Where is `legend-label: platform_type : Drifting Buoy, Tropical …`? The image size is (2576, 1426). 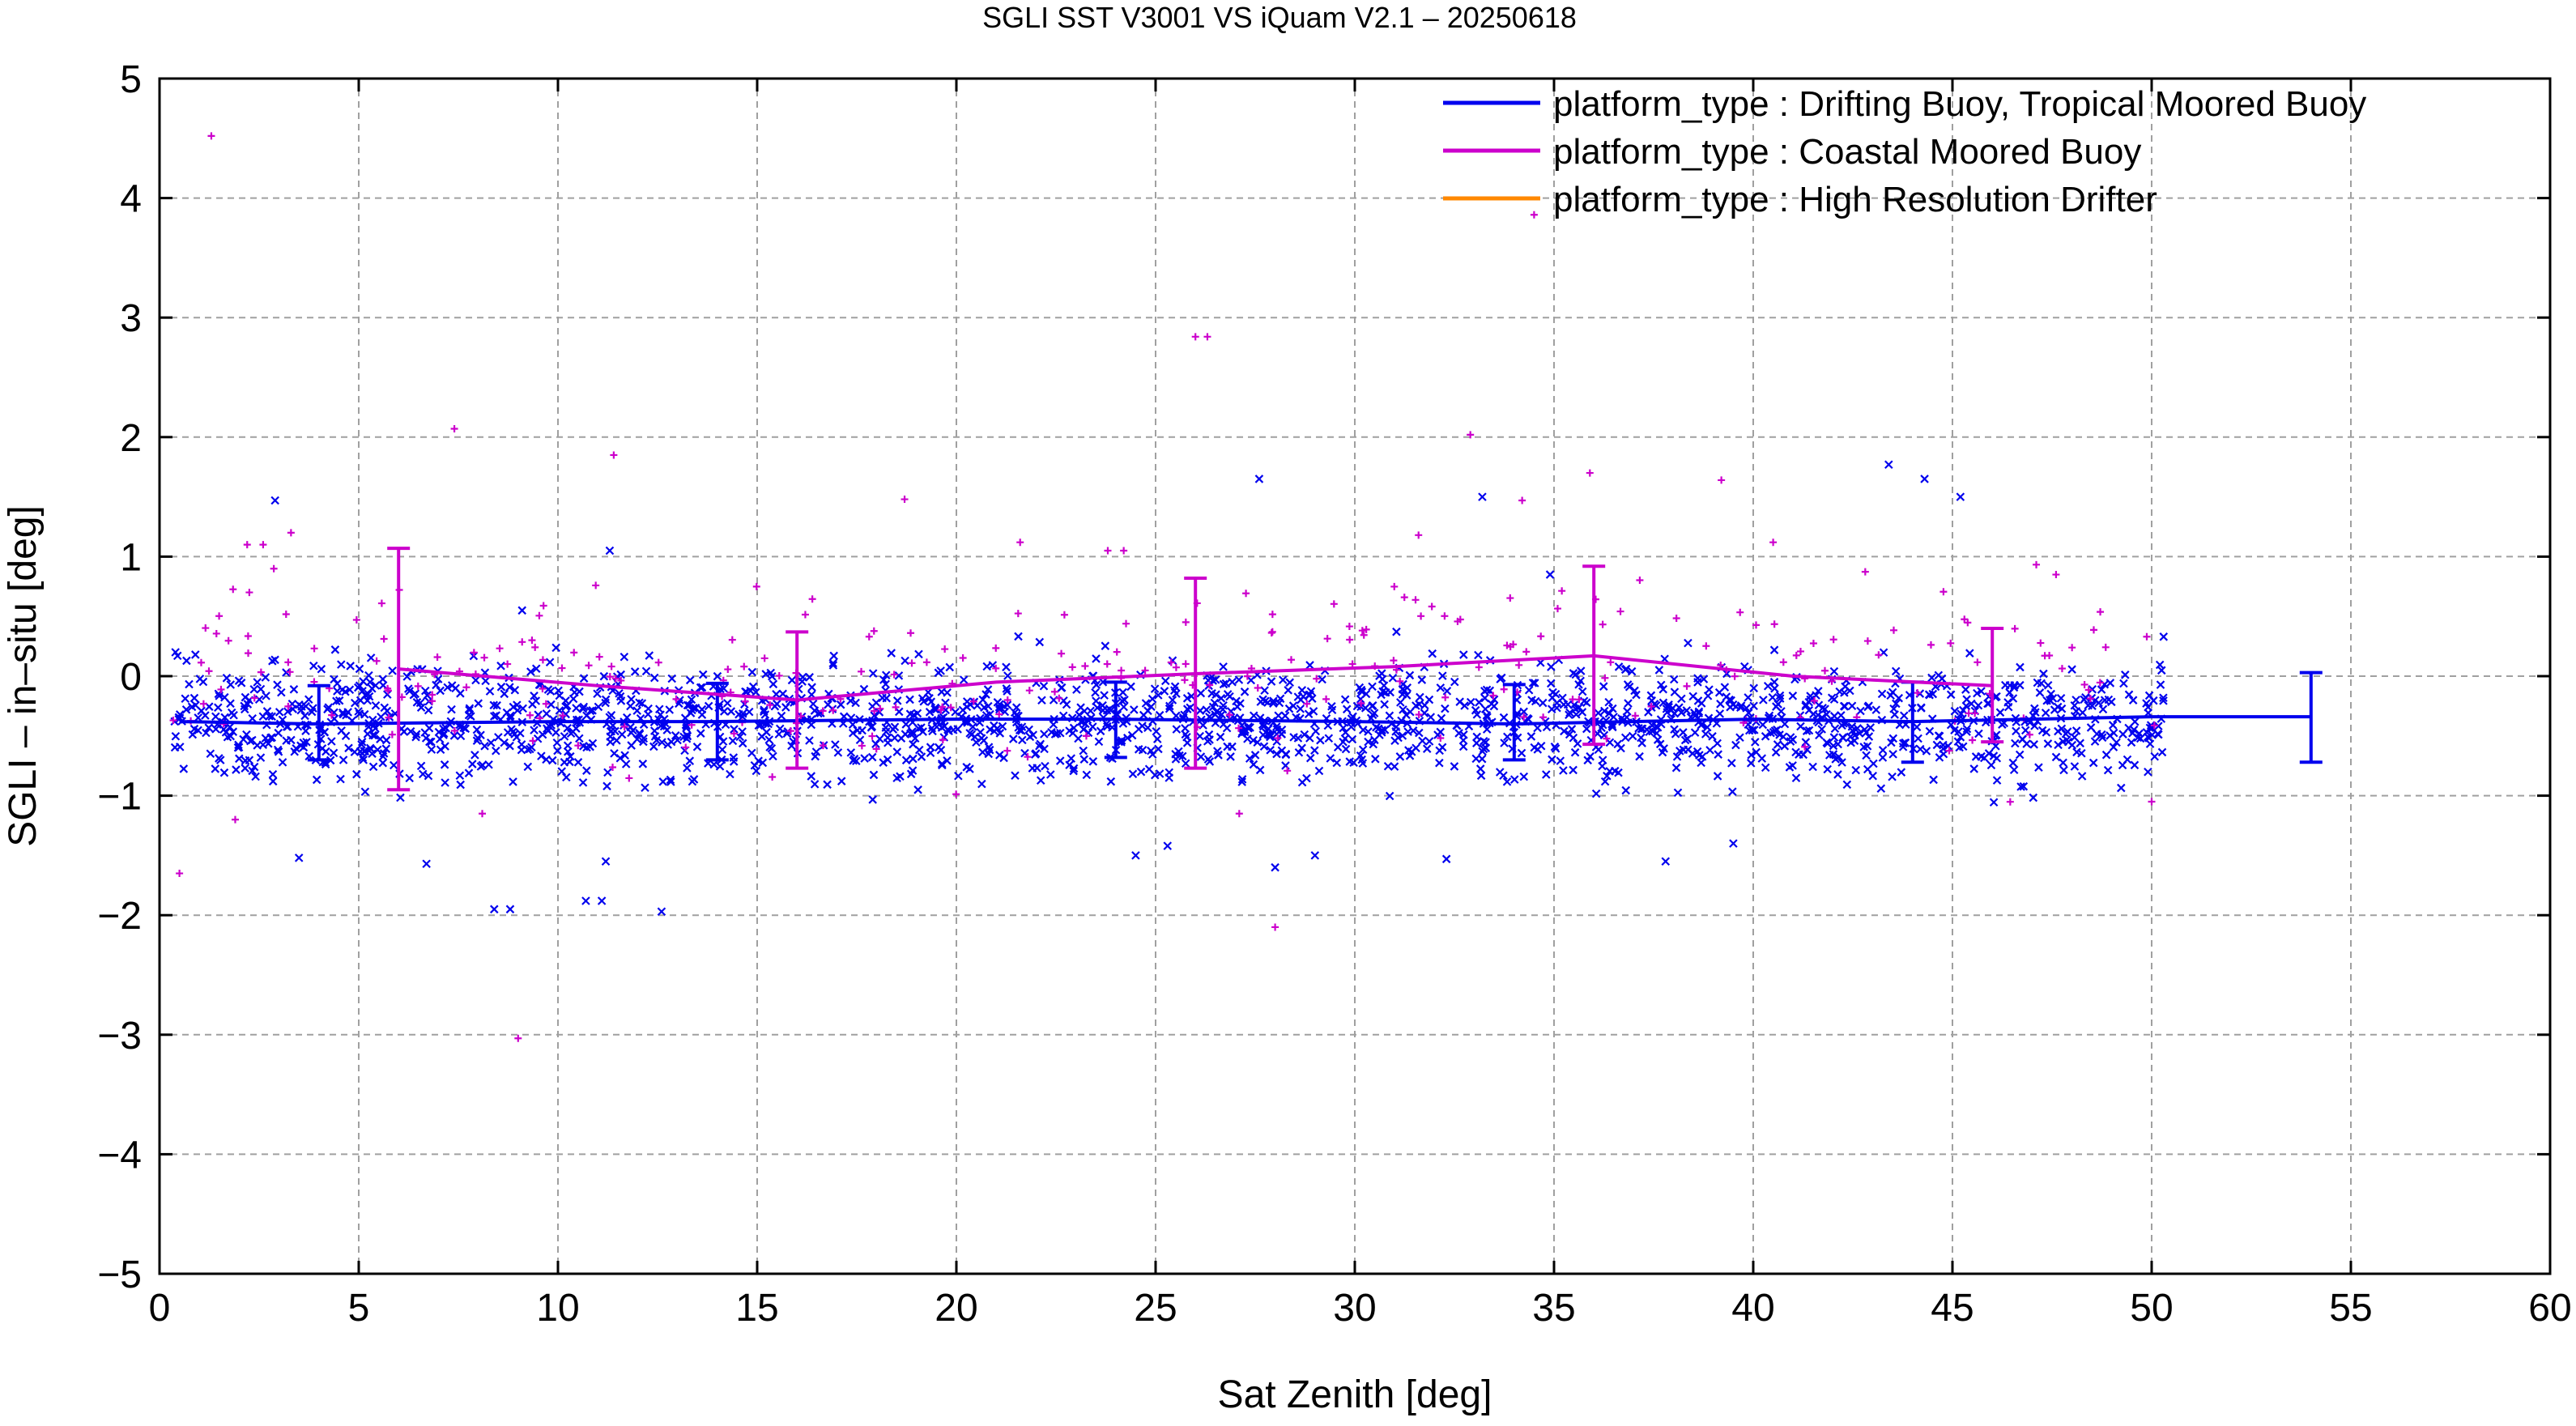
legend-label: platform_type : Drifting Buoy, Tropical … is located at coordinates (1959, 104).